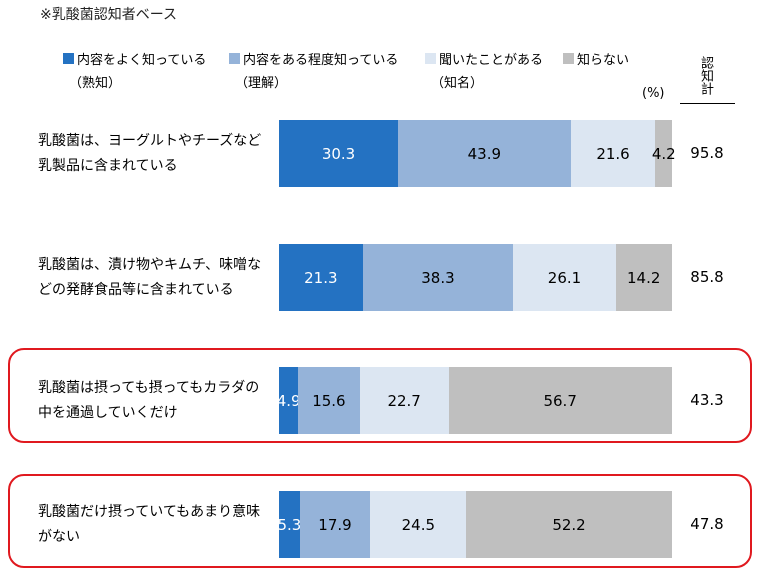 The image size is (764, 583). I want to click on legend-sublabel: （理解）, so click(261, 83).